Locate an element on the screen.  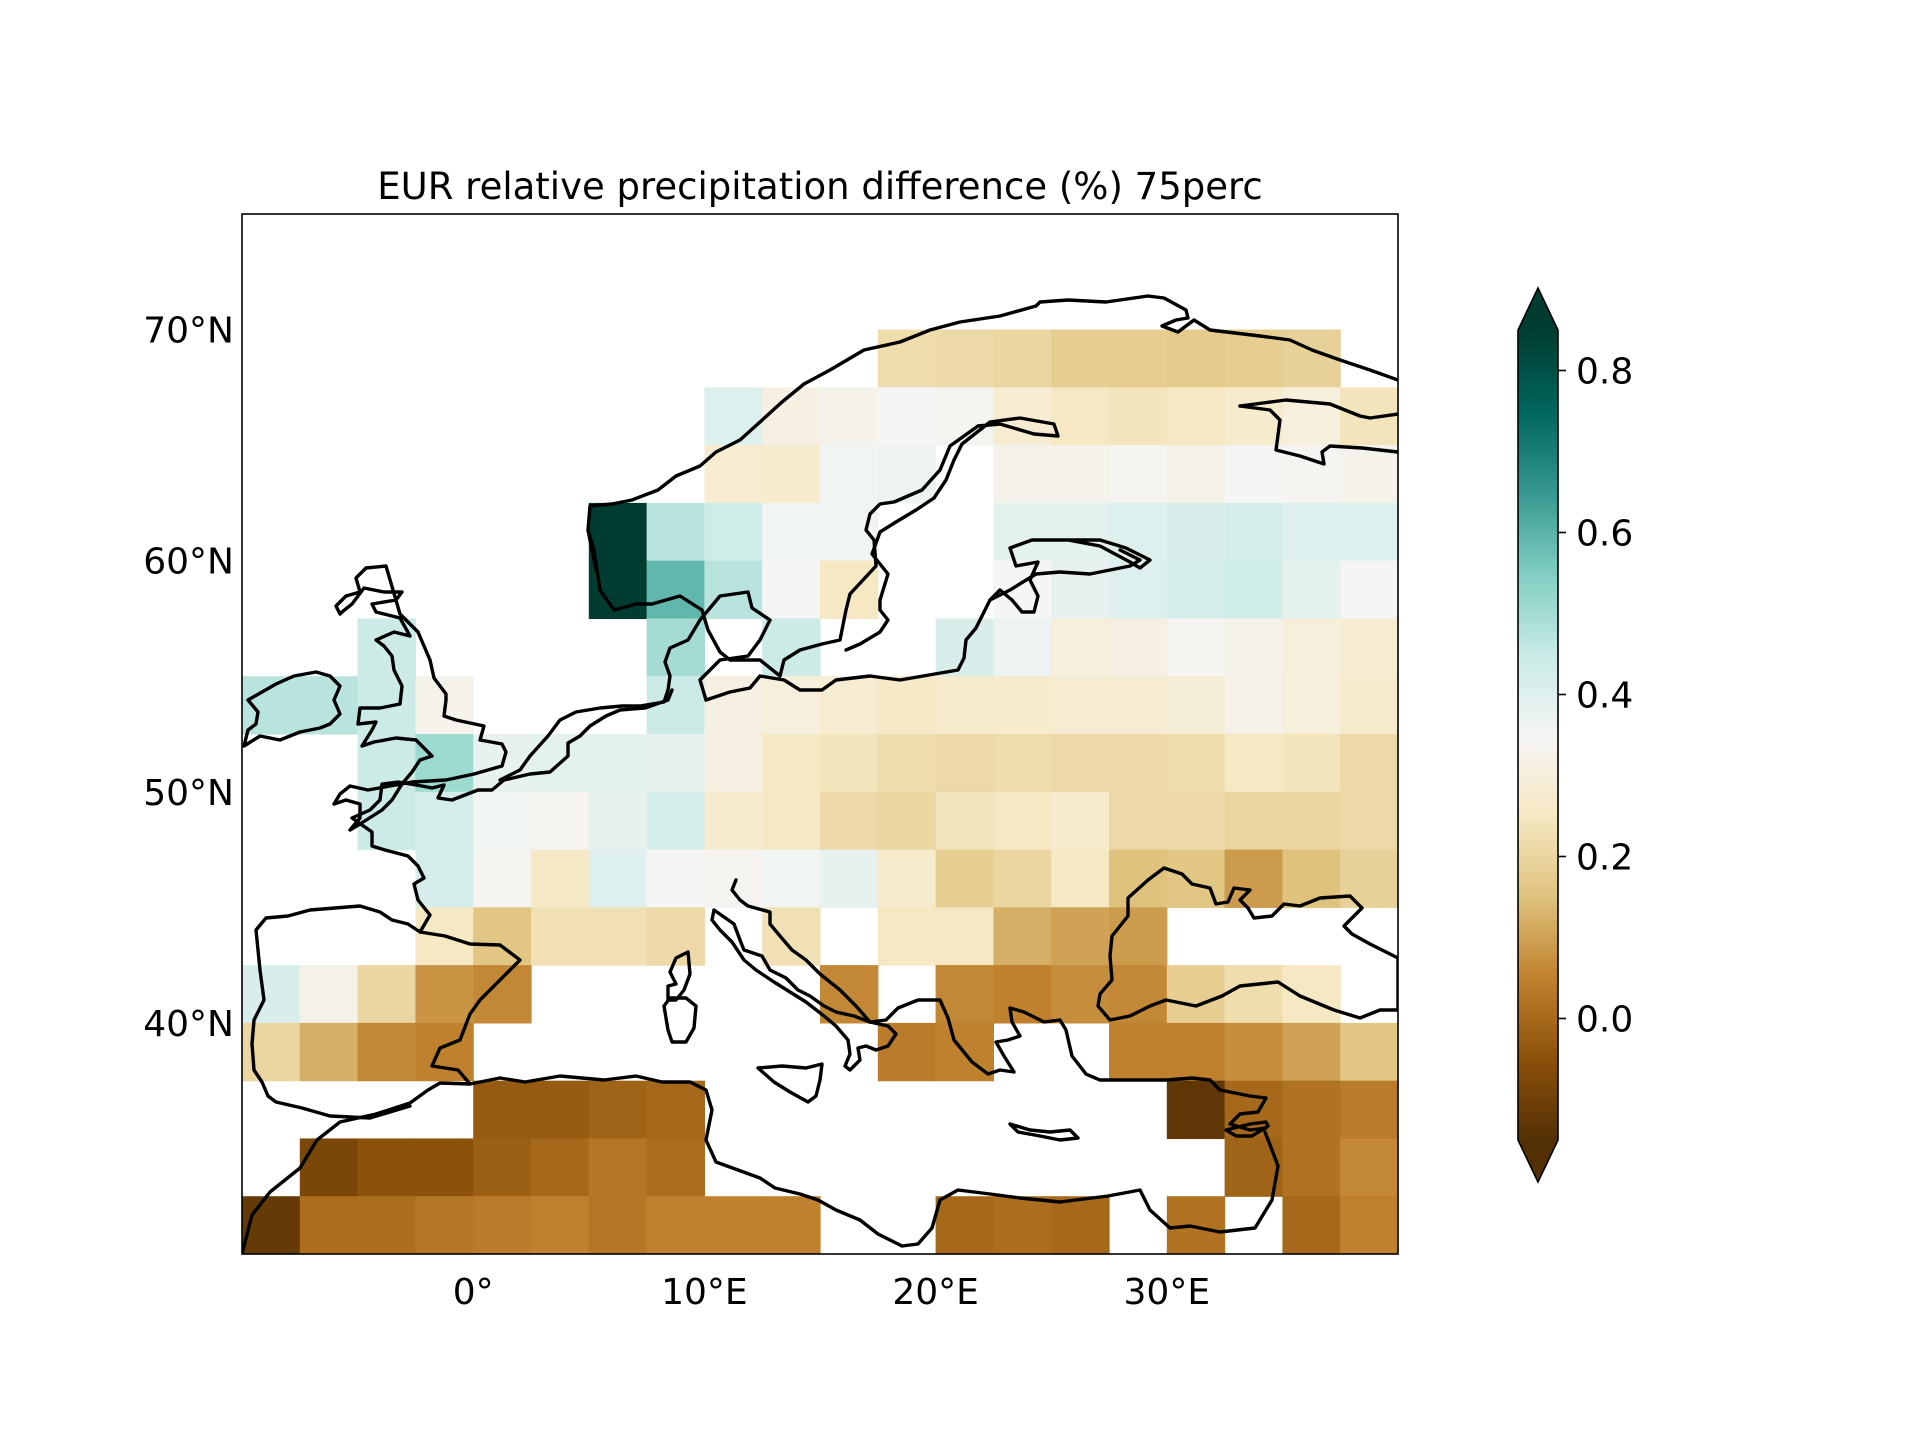
coastline-gulf-finland is located at coordinates (1065, 575).